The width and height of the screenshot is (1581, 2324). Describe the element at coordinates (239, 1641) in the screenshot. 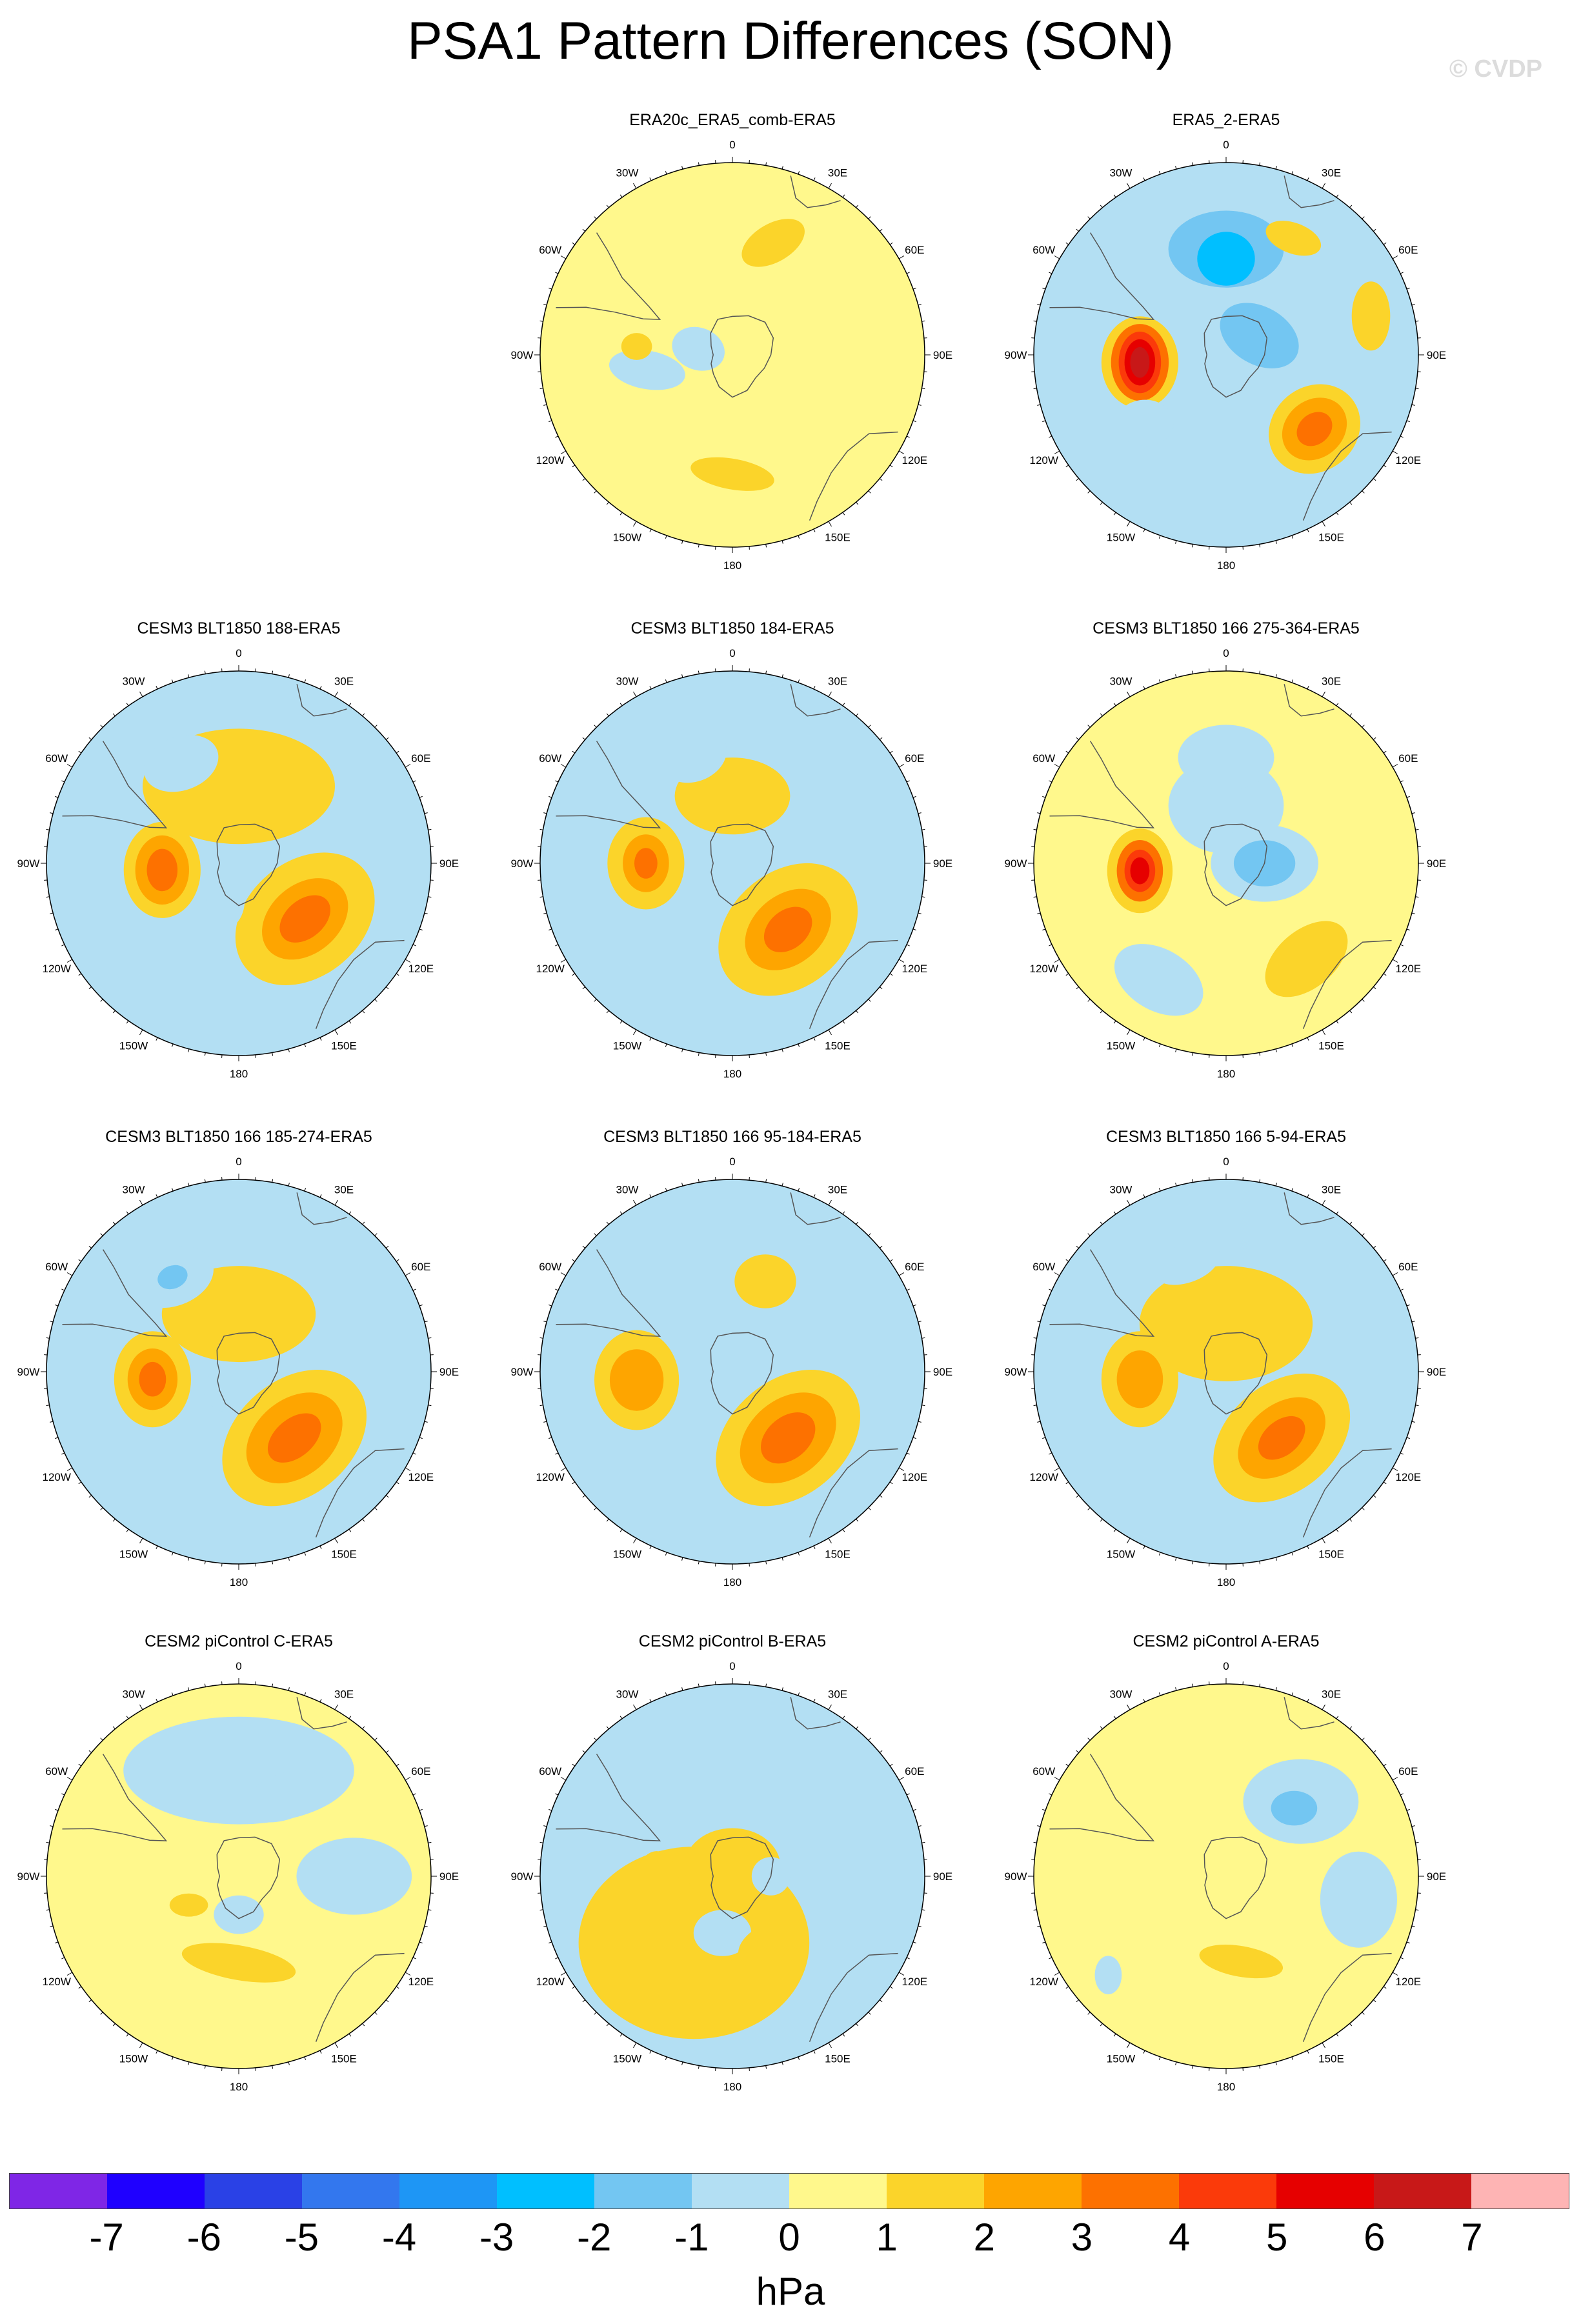

I see `panel-title: CESM2 piControl C-ERA5` at that location.